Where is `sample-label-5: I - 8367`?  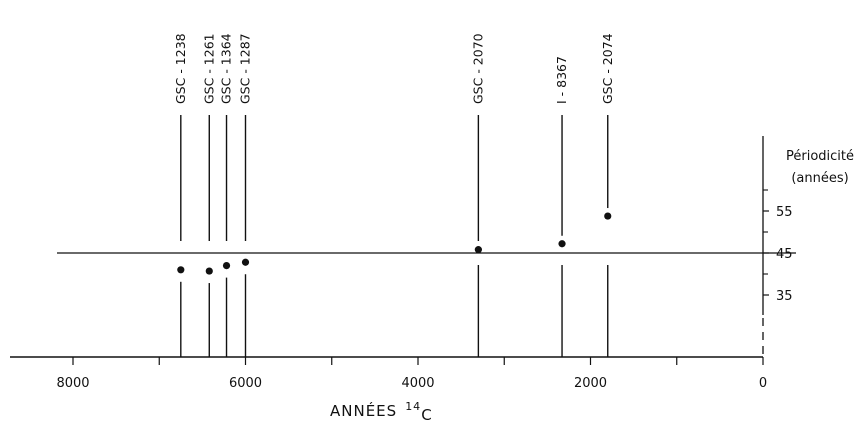 sample-label-5: I - 8367 is located at coordinates (561, 80).